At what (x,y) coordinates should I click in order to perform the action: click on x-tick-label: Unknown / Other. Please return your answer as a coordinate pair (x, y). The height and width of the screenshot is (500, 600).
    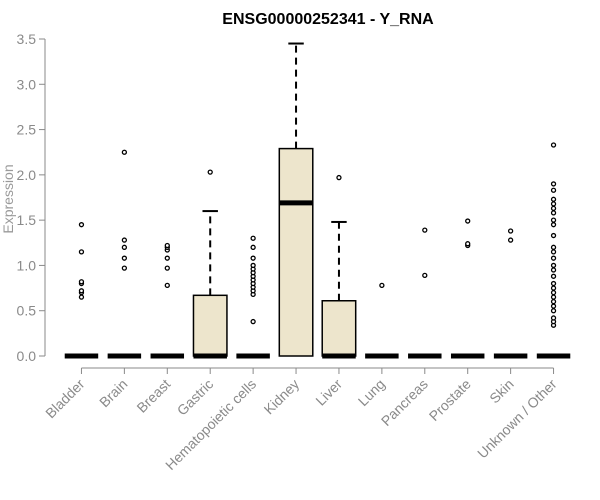
    Looking at the image, I should click on (517, 419).